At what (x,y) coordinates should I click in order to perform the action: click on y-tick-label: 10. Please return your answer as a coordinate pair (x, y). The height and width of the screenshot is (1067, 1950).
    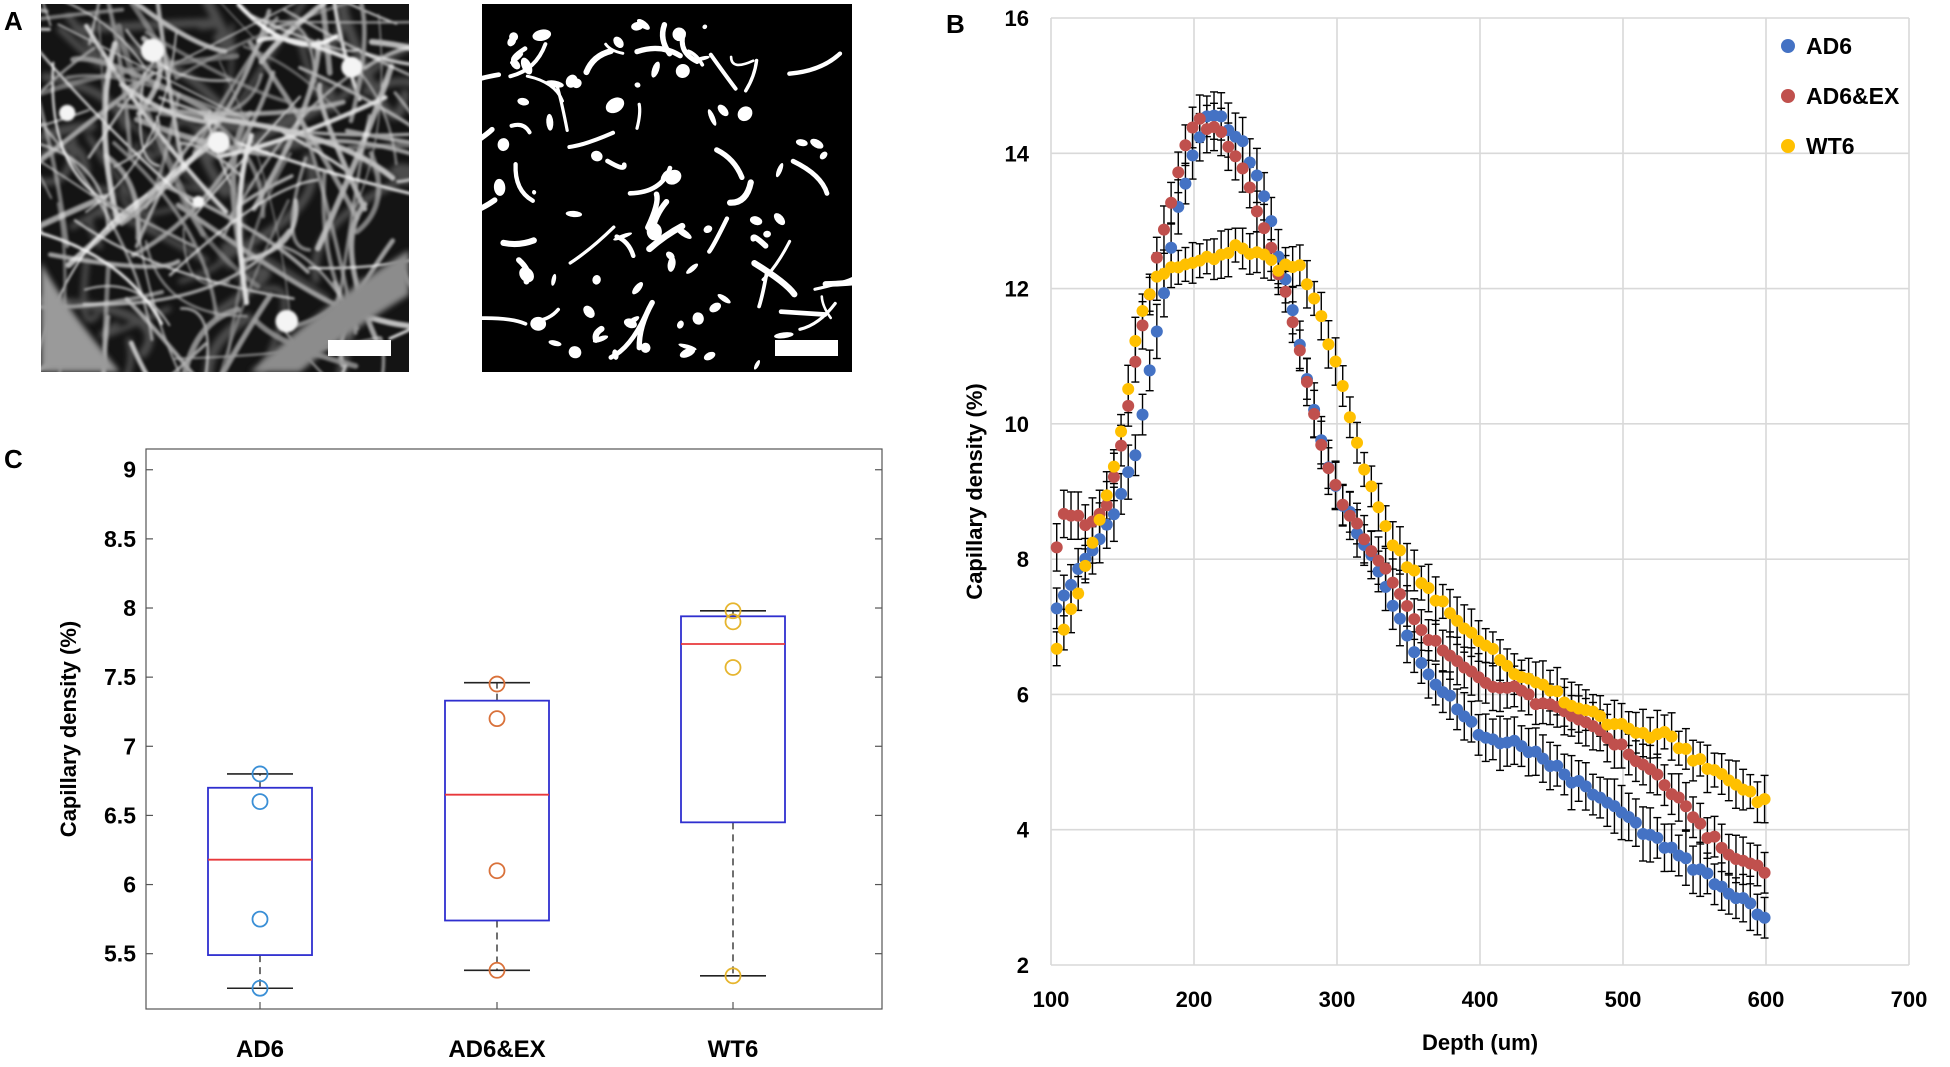
    Looking at the image, I should click on (1017, 424).